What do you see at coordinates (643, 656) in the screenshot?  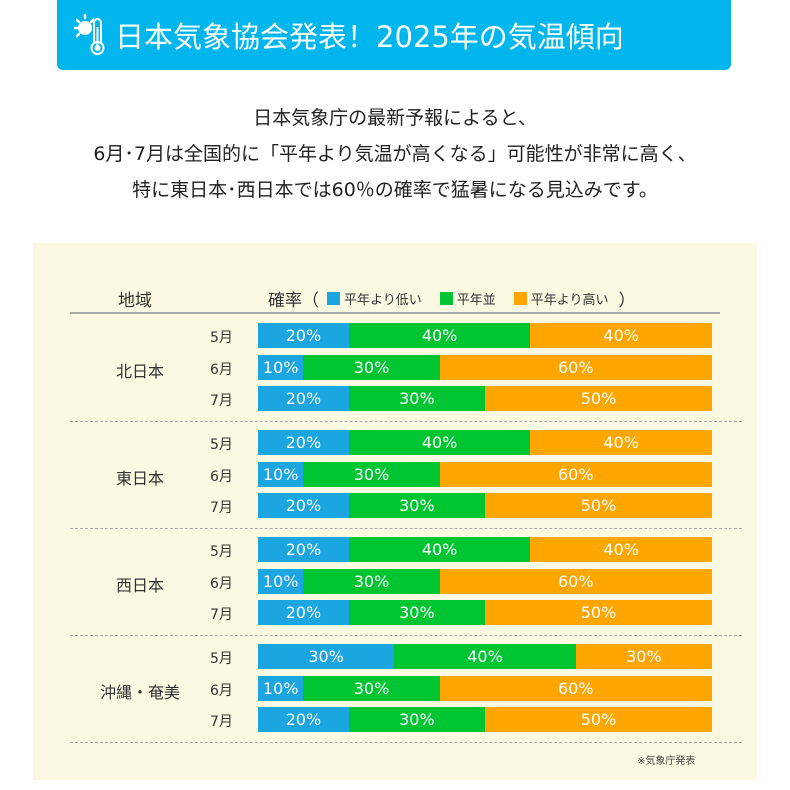 I see `bar-segment-high: 30%` at bounding box center [643, 656].